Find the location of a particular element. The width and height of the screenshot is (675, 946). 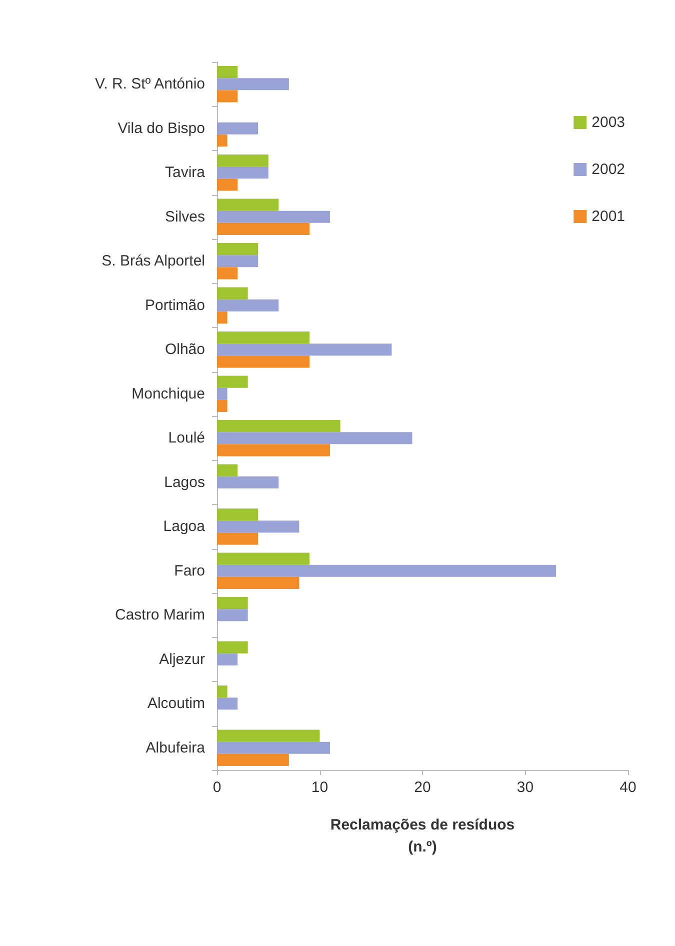

y-tick-label: Portimão is located at coordinates (174, 305).